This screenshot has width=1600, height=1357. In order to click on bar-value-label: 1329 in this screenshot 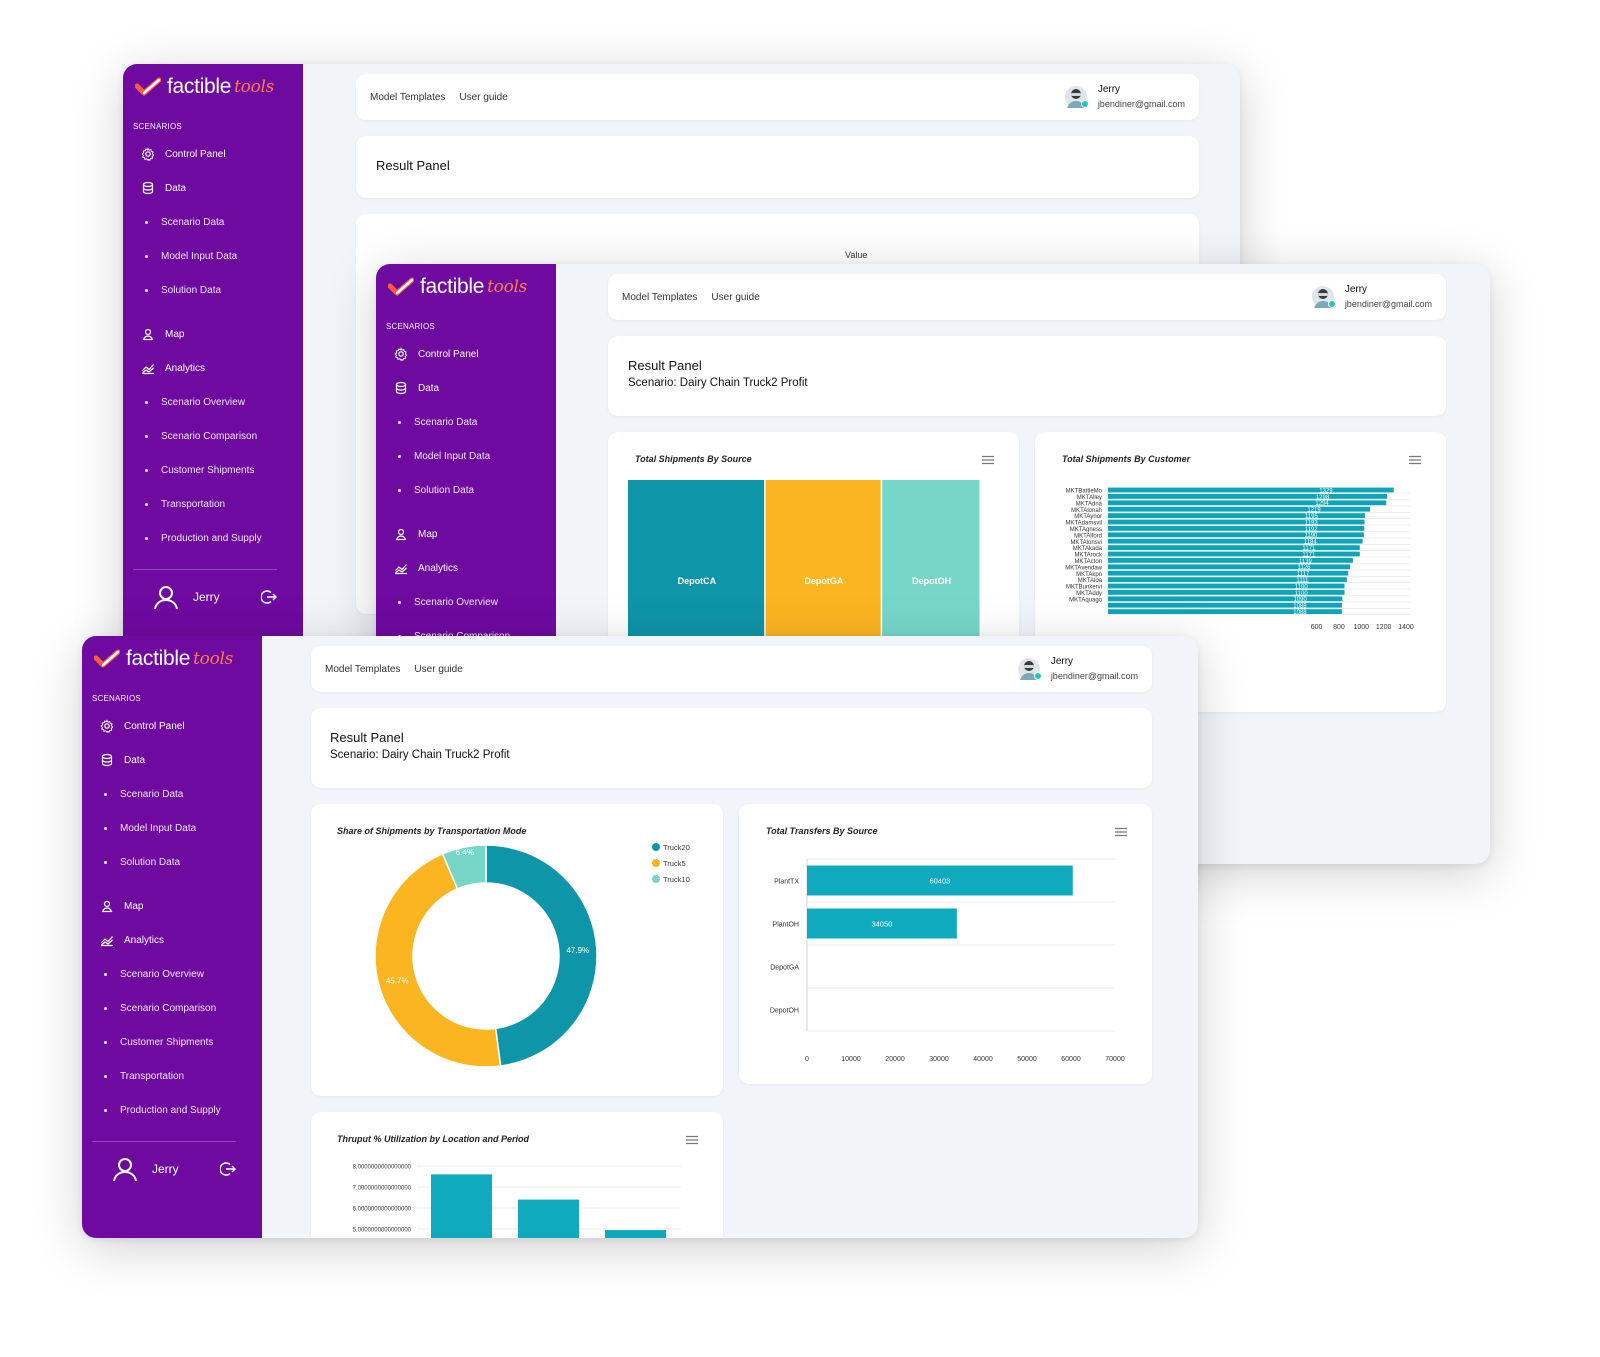, I will do `click(1326, 491)`.